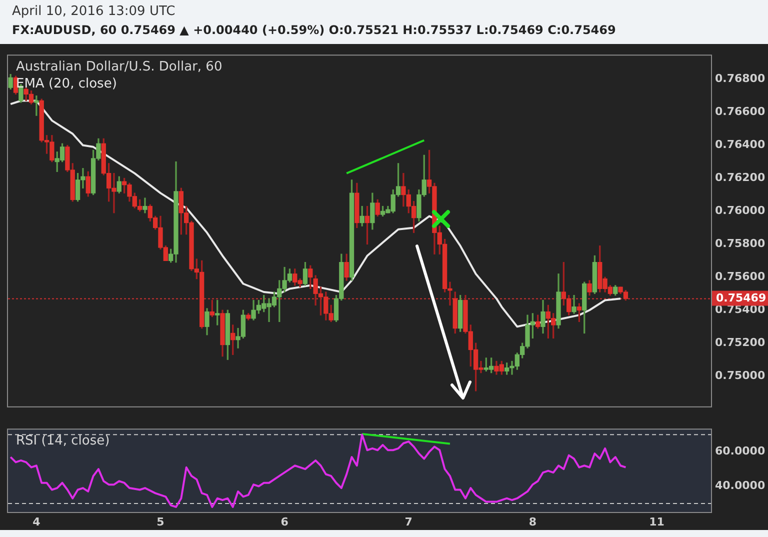 The width and height of the screenshot is (768, 537). Describe the element at coordinates (740, 485) in the screenshot. I see `y-tick-label: 40.0000` at that location.